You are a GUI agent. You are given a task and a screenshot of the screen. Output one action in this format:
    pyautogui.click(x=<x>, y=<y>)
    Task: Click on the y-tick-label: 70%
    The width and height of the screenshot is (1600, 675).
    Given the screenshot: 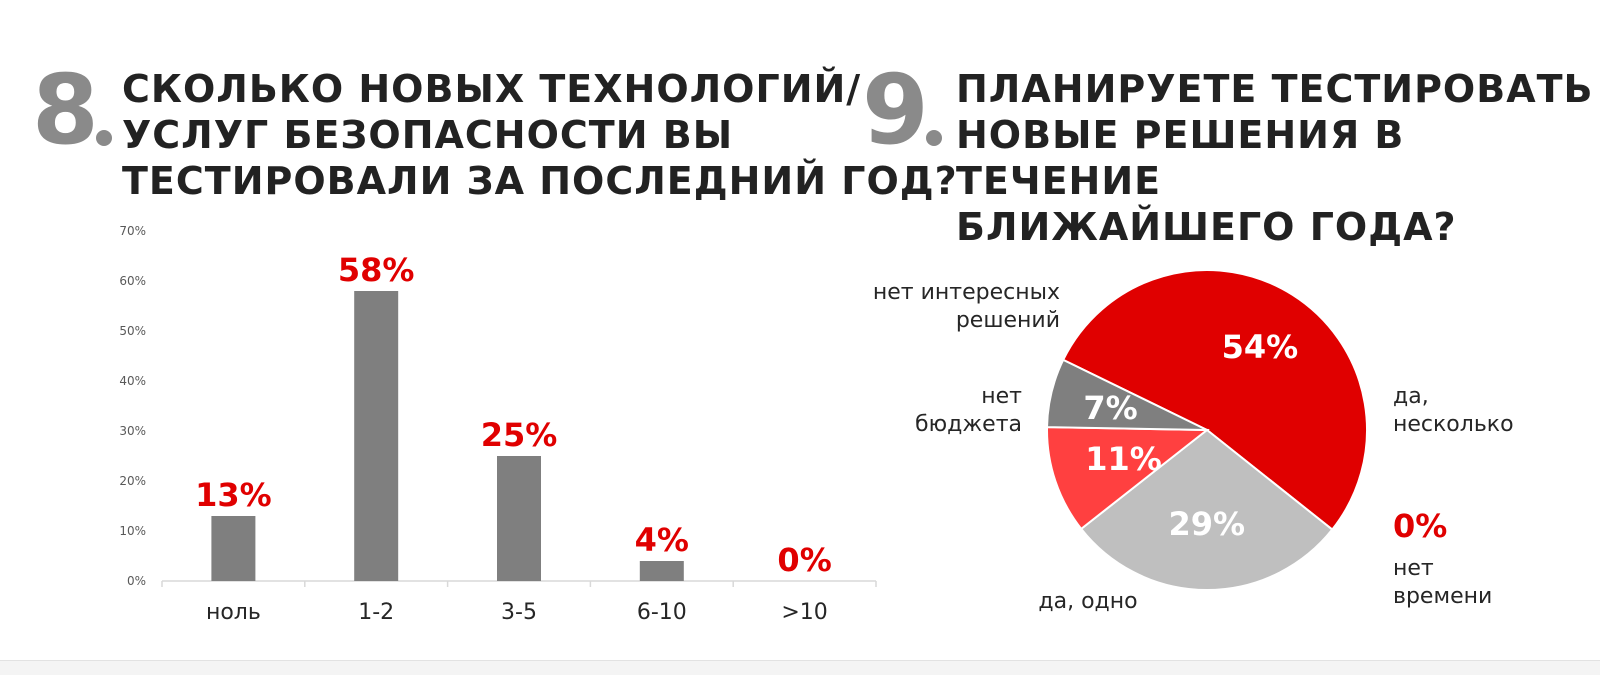 What is the action you would take?
    pyautogui.click(x=132, y=231)
    